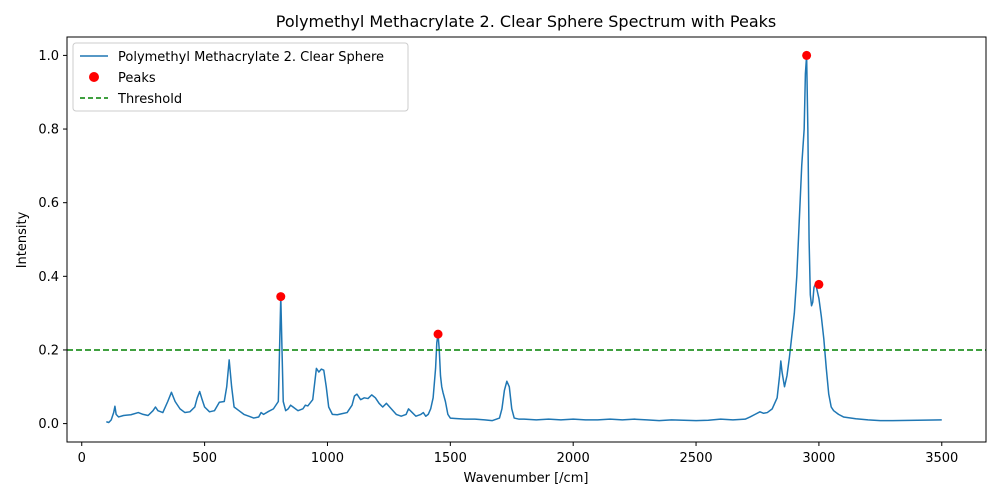 This screenshot has height=500, width=1000. Describe the element at coordinates (48, 277) in the screenshot. I see `y-tick-label: 0.4` at that location.